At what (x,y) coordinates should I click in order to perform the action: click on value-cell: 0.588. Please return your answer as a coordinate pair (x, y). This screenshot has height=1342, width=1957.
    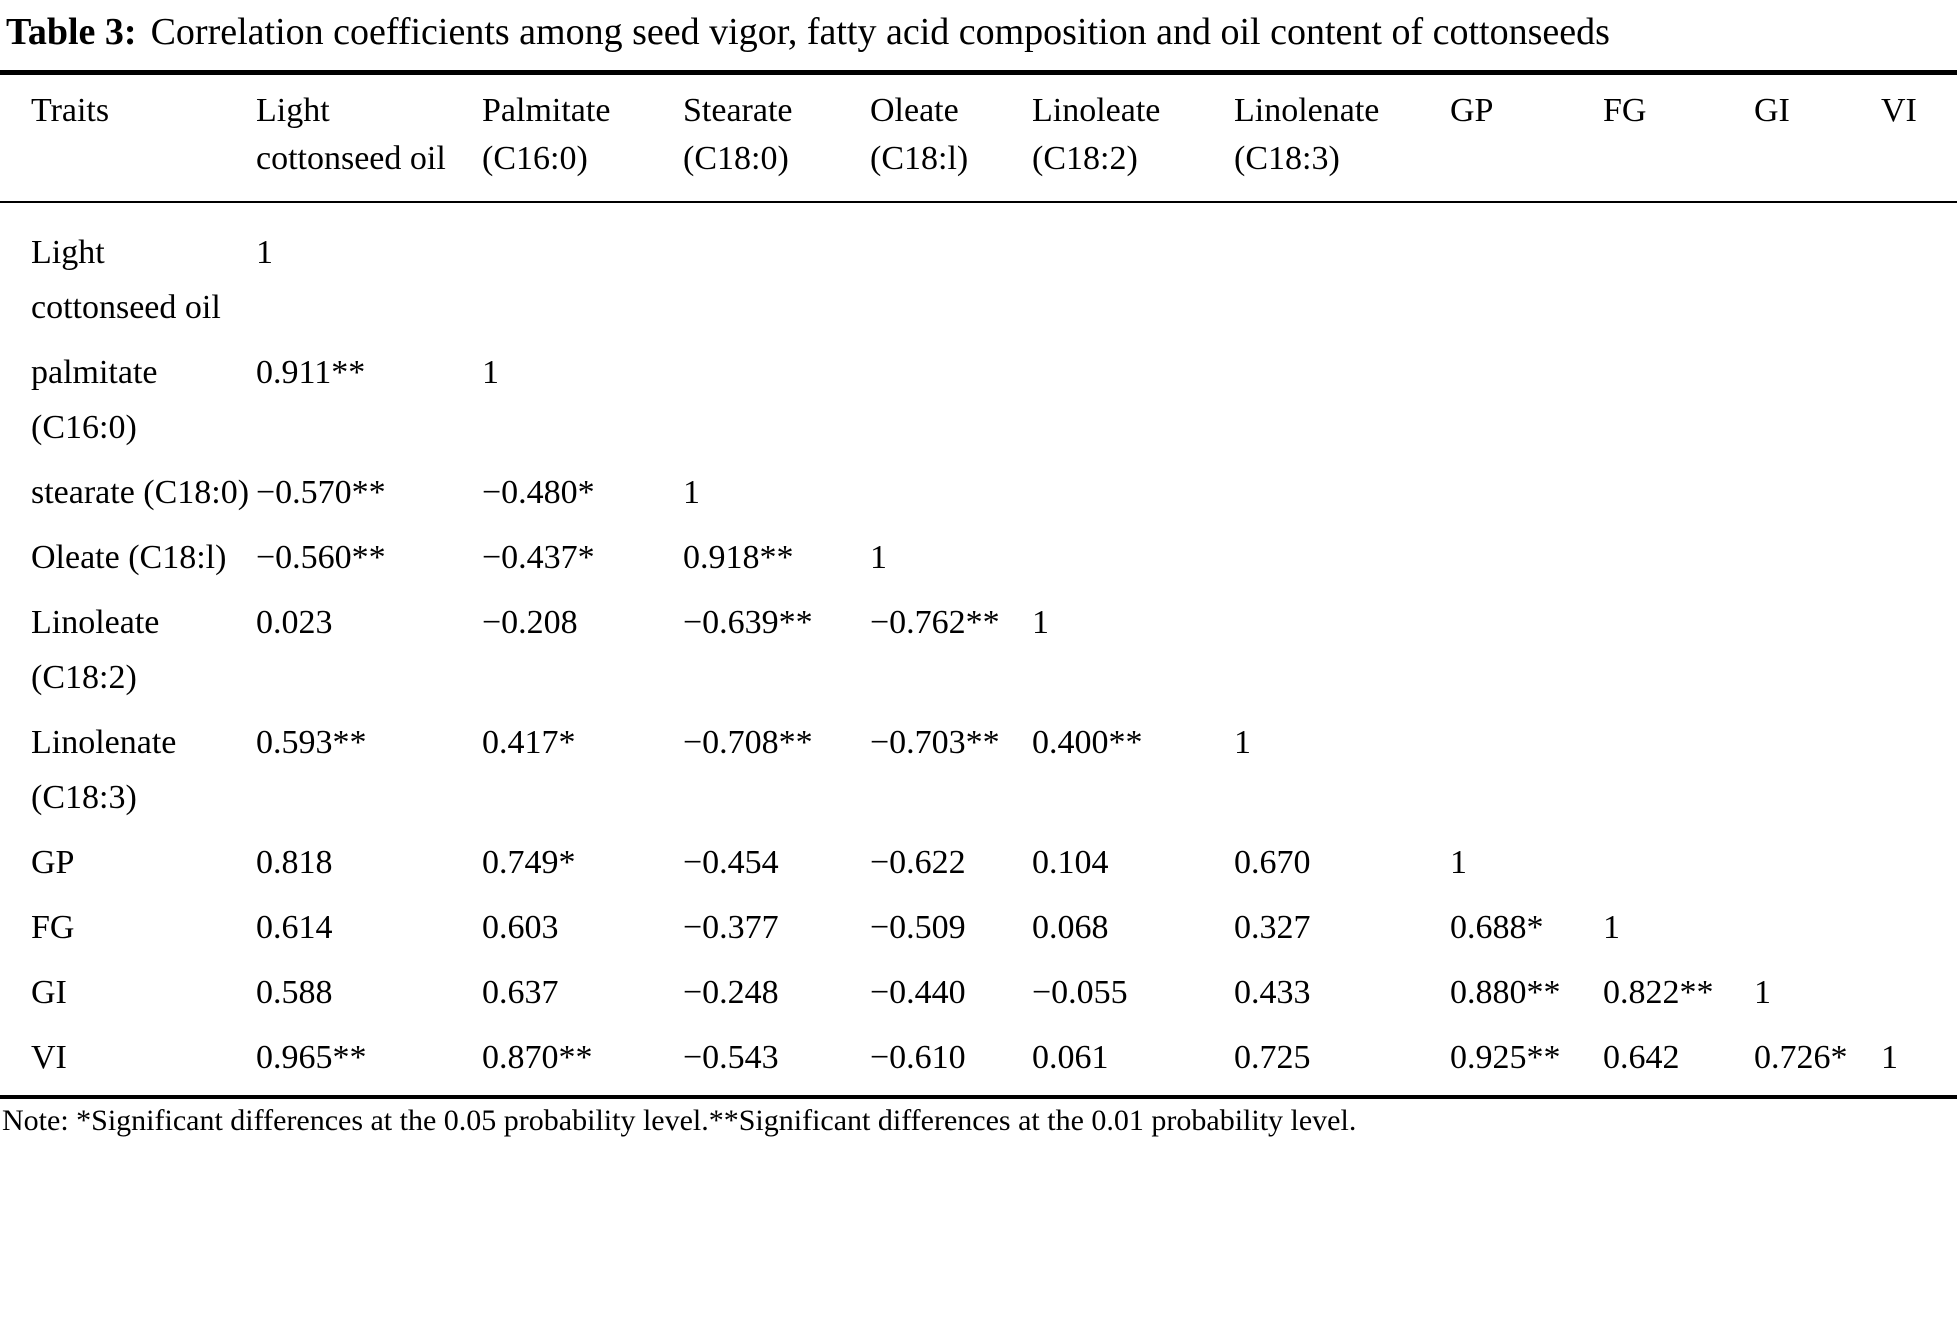
    Looking at the image, I should click on (294, 992).